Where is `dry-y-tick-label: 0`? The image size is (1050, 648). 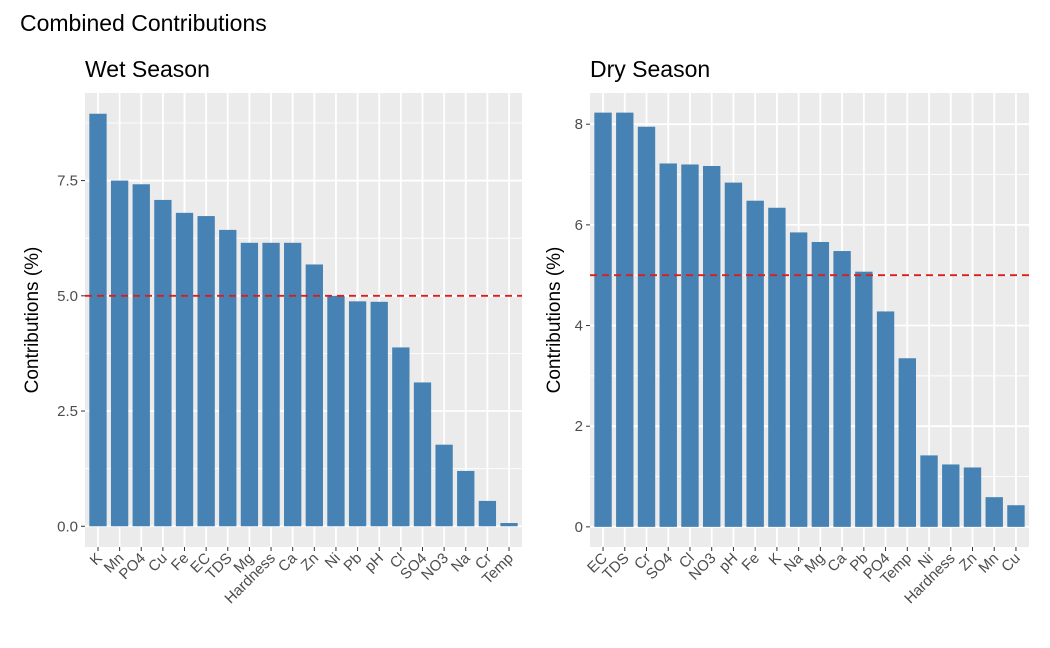 dry-y-tick-label: 0 is located at coordinates (579, 527).